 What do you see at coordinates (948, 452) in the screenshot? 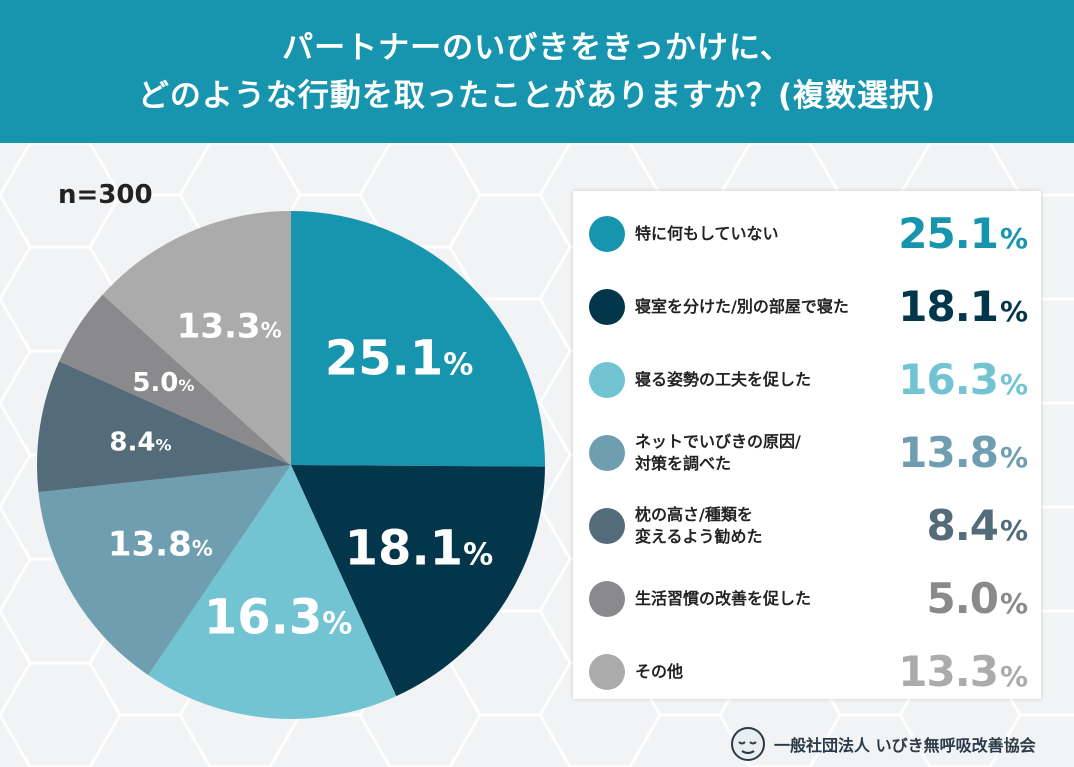
I see `legend-value-number: 13.8` at bounding box center [948, 452].